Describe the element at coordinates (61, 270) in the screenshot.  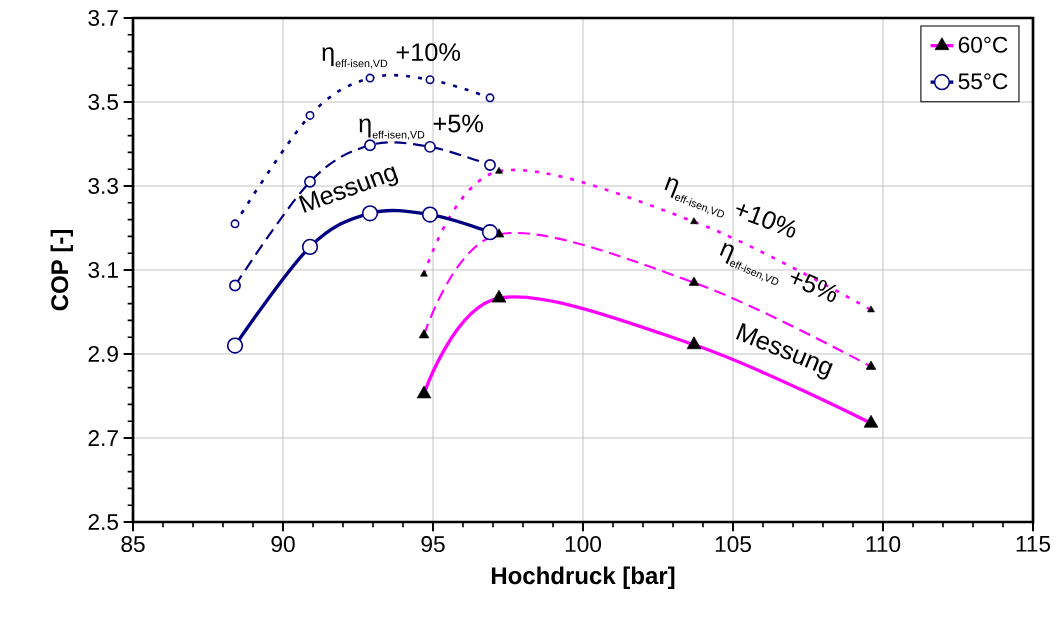
I see `y-axis-title: COP [-]` at that location.